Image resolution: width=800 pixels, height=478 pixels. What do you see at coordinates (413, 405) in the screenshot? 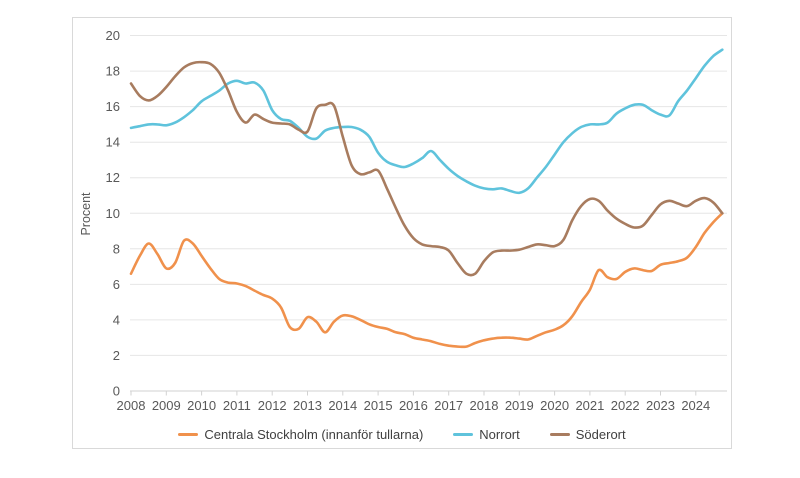
I see `x-tick-label: 2016` at bounding box center [413, 405].